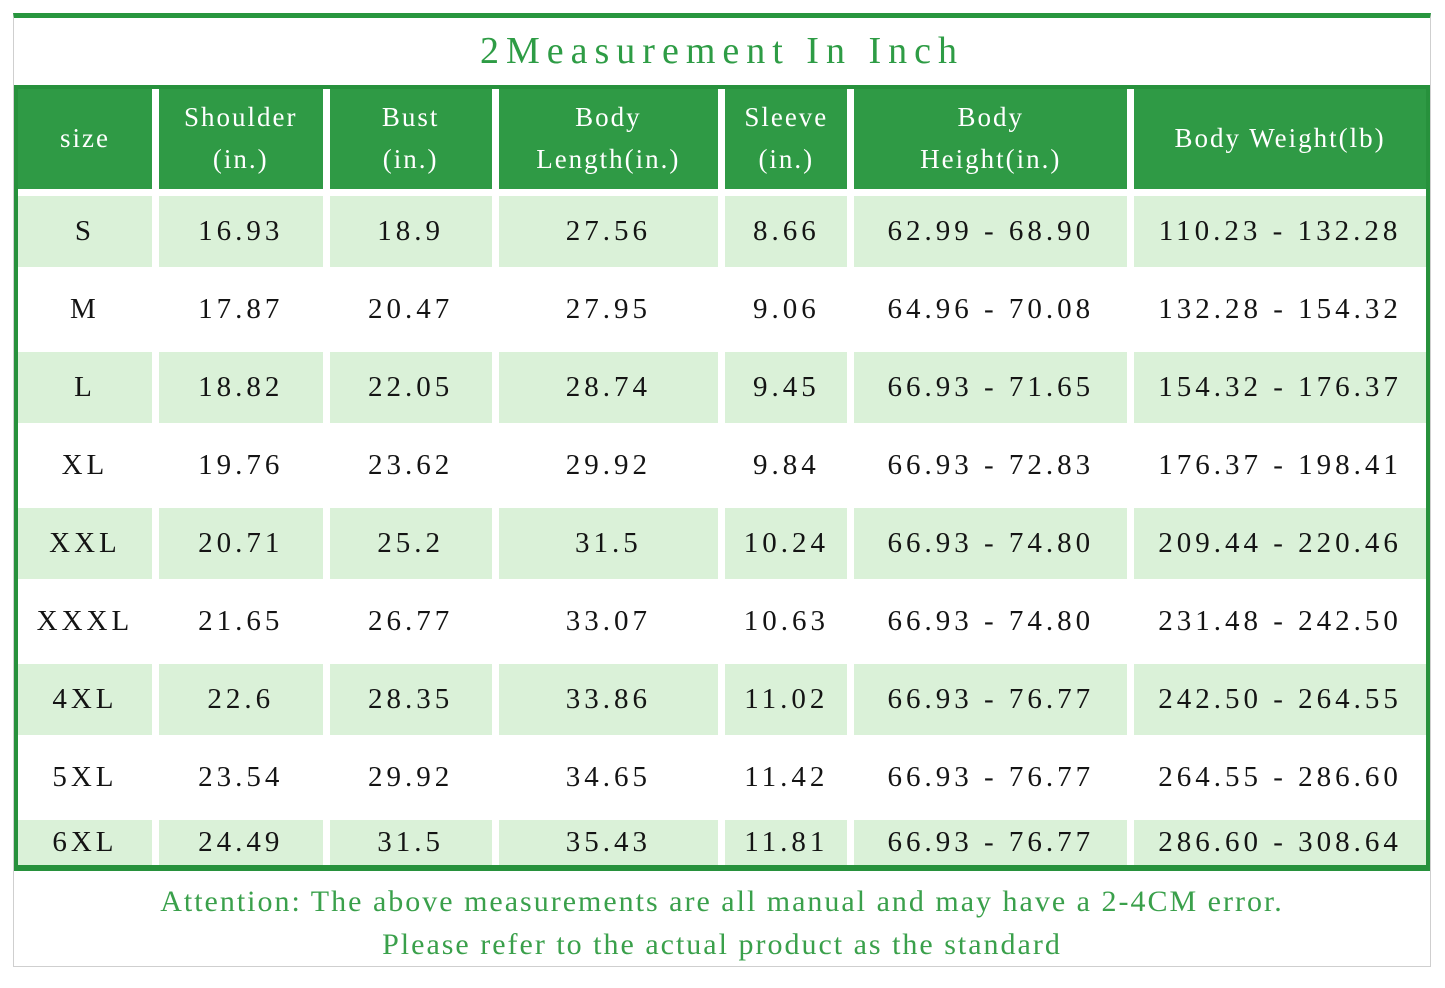 Image resolution: width=1445 pixels, height=988 pixels. What do you see at coordinates (991, 159) in the screenshot?
I see `column-header-line: Height(in.)` at bounding box center [991, 159].